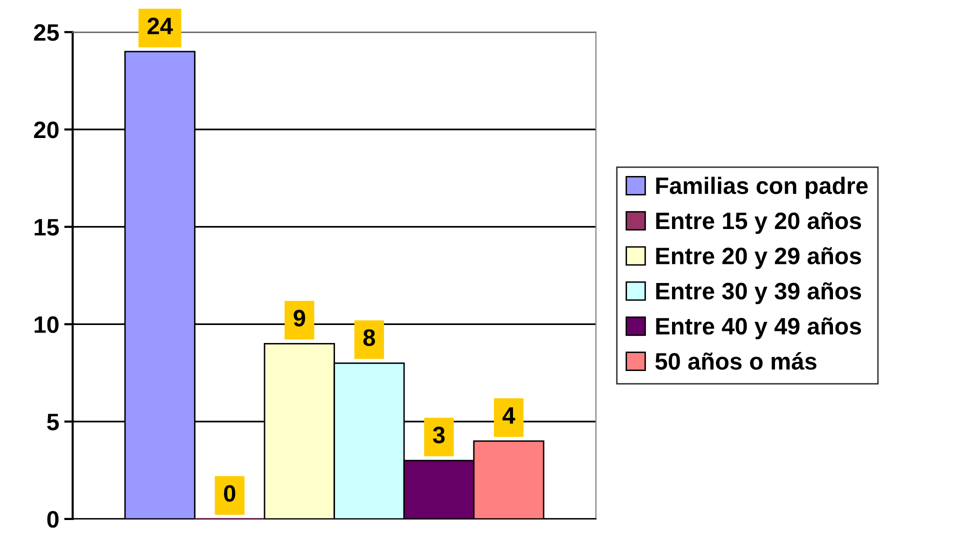  I want to click on data-label: 4, so click(509, 415).